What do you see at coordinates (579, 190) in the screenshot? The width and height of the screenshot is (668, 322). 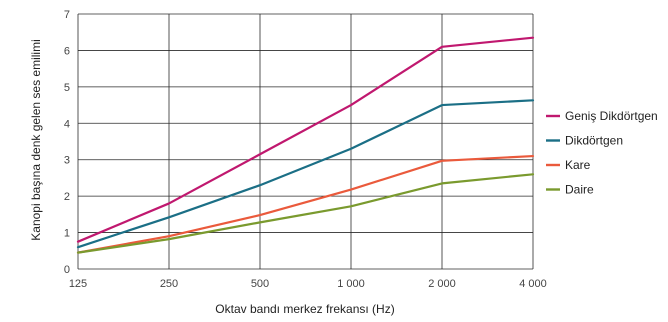 I see `legend-label: Daire` at bounding box center [579, 190].